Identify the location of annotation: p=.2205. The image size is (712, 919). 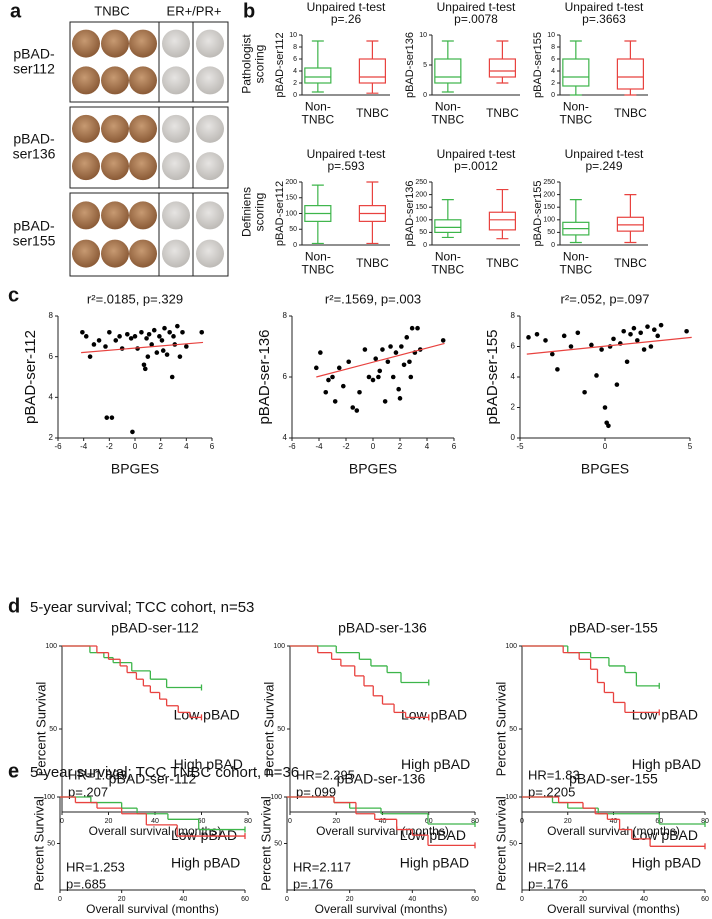
(551, 791).